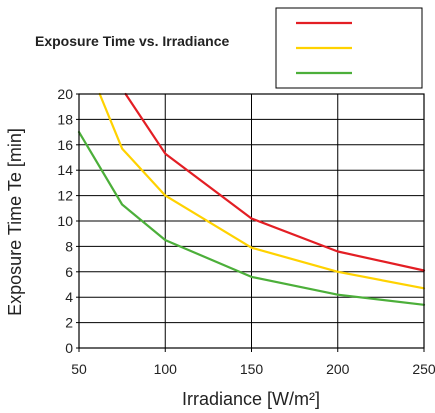  I want to click on y-tick-label: 0, so click(69, 348).